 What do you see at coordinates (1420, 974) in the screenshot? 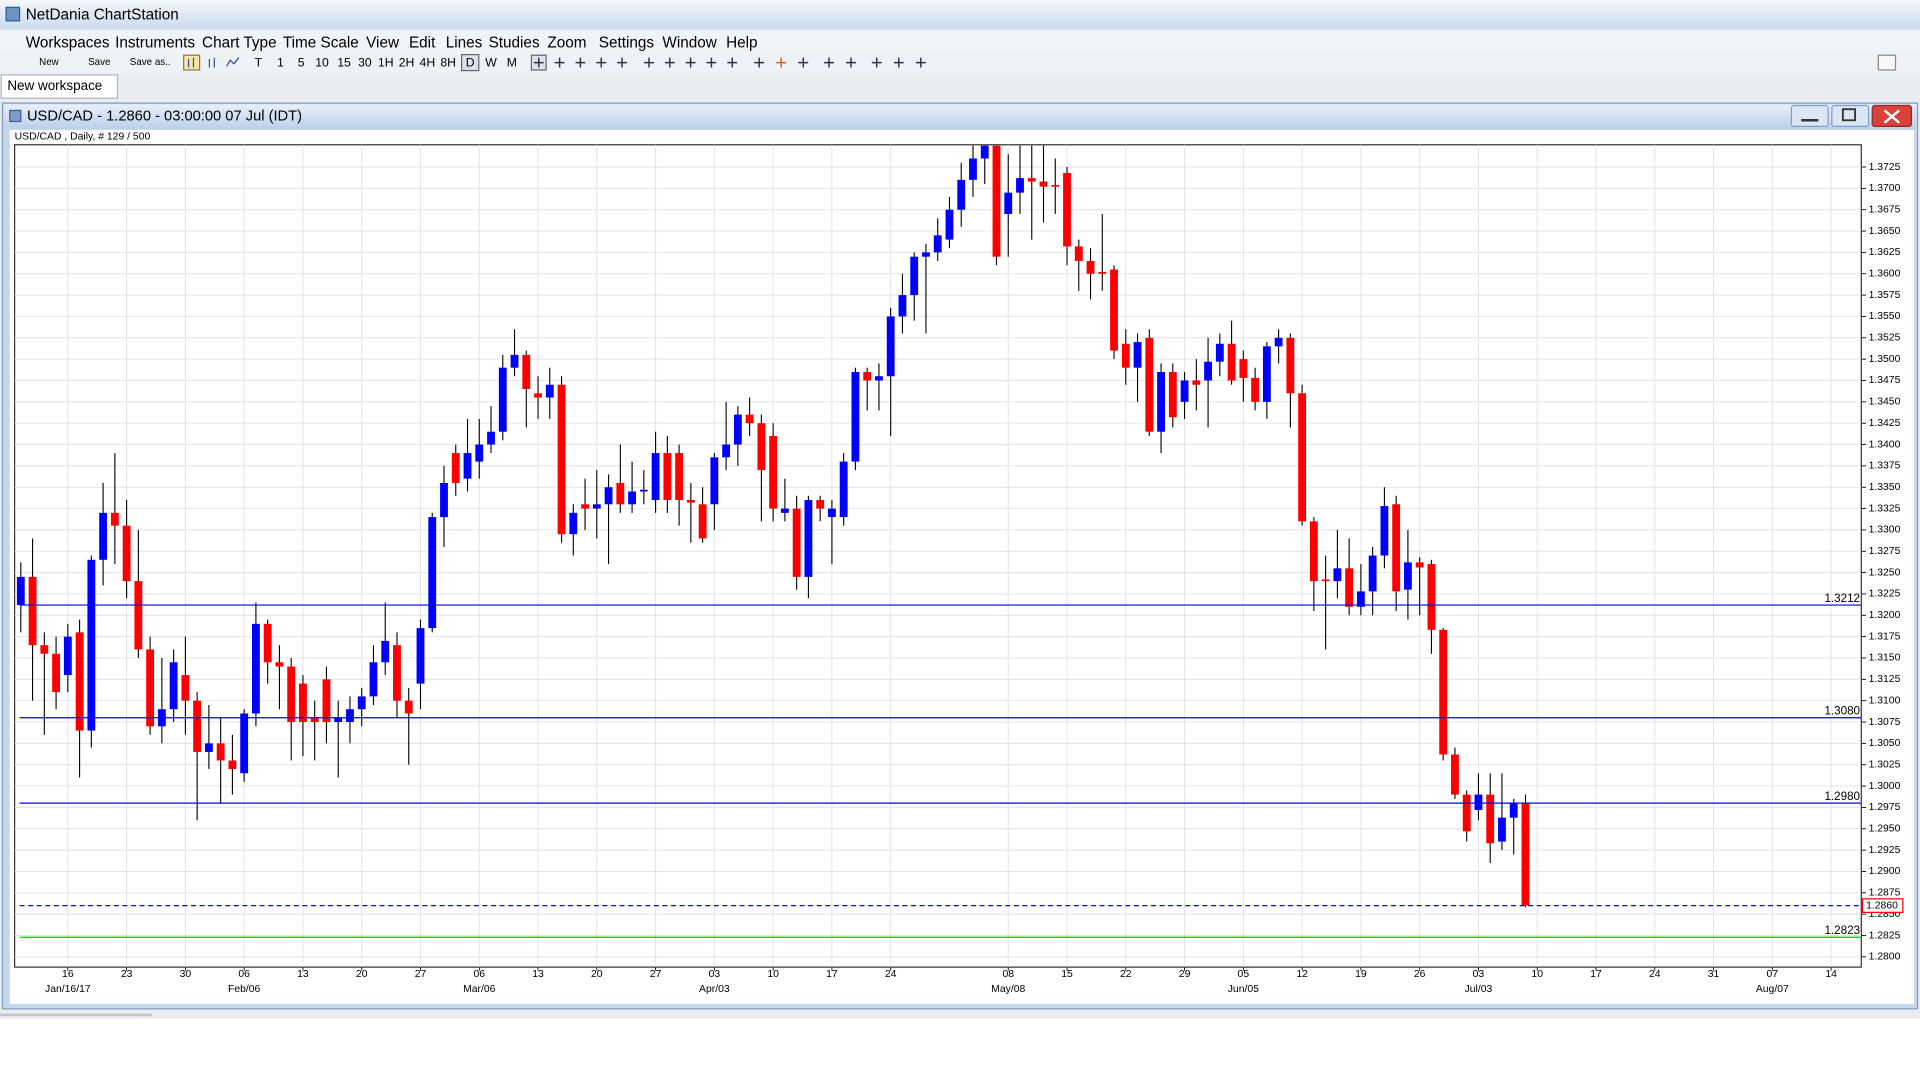
I see `x-tick-label: 26` at bounding box center [1420, 974].